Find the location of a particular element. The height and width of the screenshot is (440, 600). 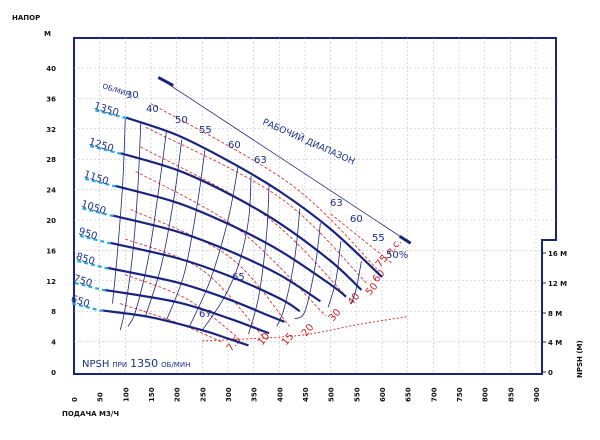

efficiency-label: 55 is located at coordinates (205, 130).